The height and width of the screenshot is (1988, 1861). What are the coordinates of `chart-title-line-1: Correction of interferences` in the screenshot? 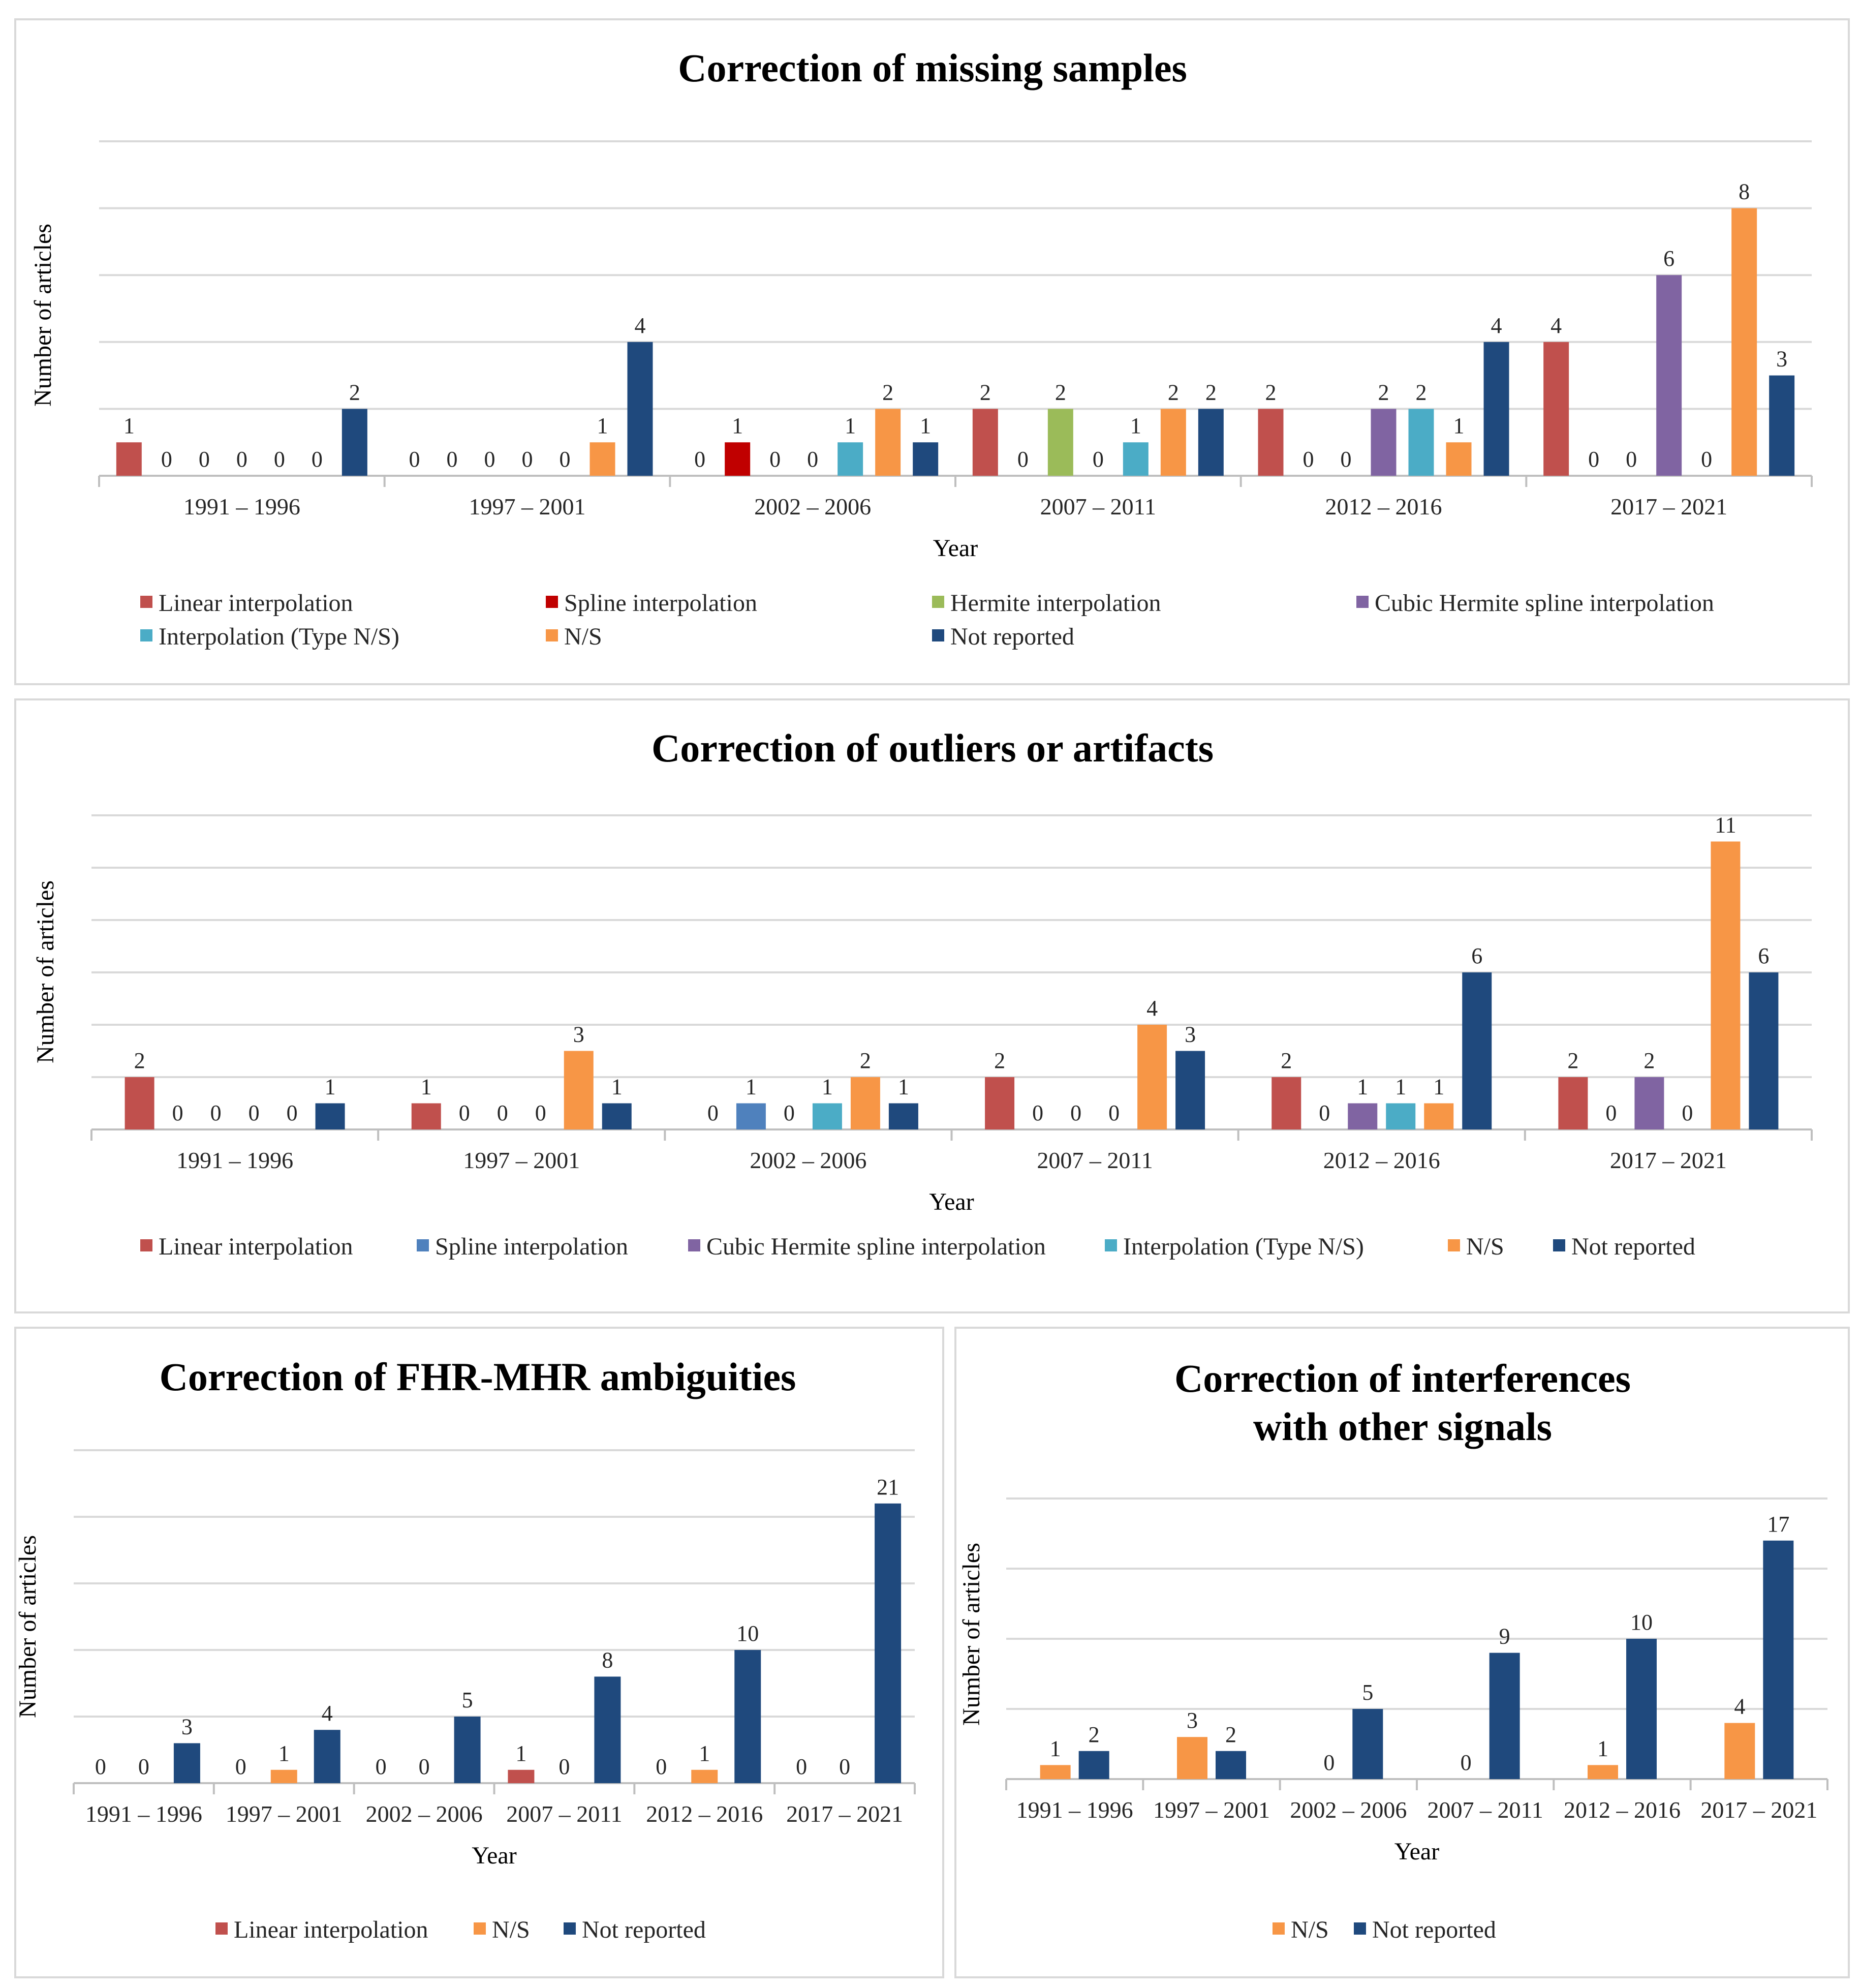 It's located at (1402, 1378).